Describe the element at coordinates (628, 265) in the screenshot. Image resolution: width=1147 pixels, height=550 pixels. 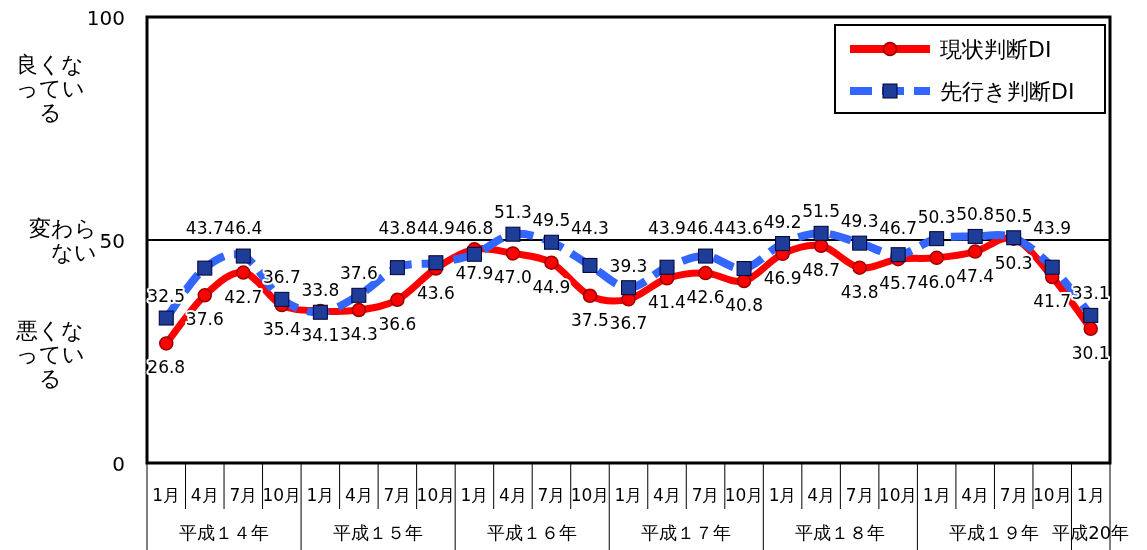
I see `data-label: 39.3` at that location.